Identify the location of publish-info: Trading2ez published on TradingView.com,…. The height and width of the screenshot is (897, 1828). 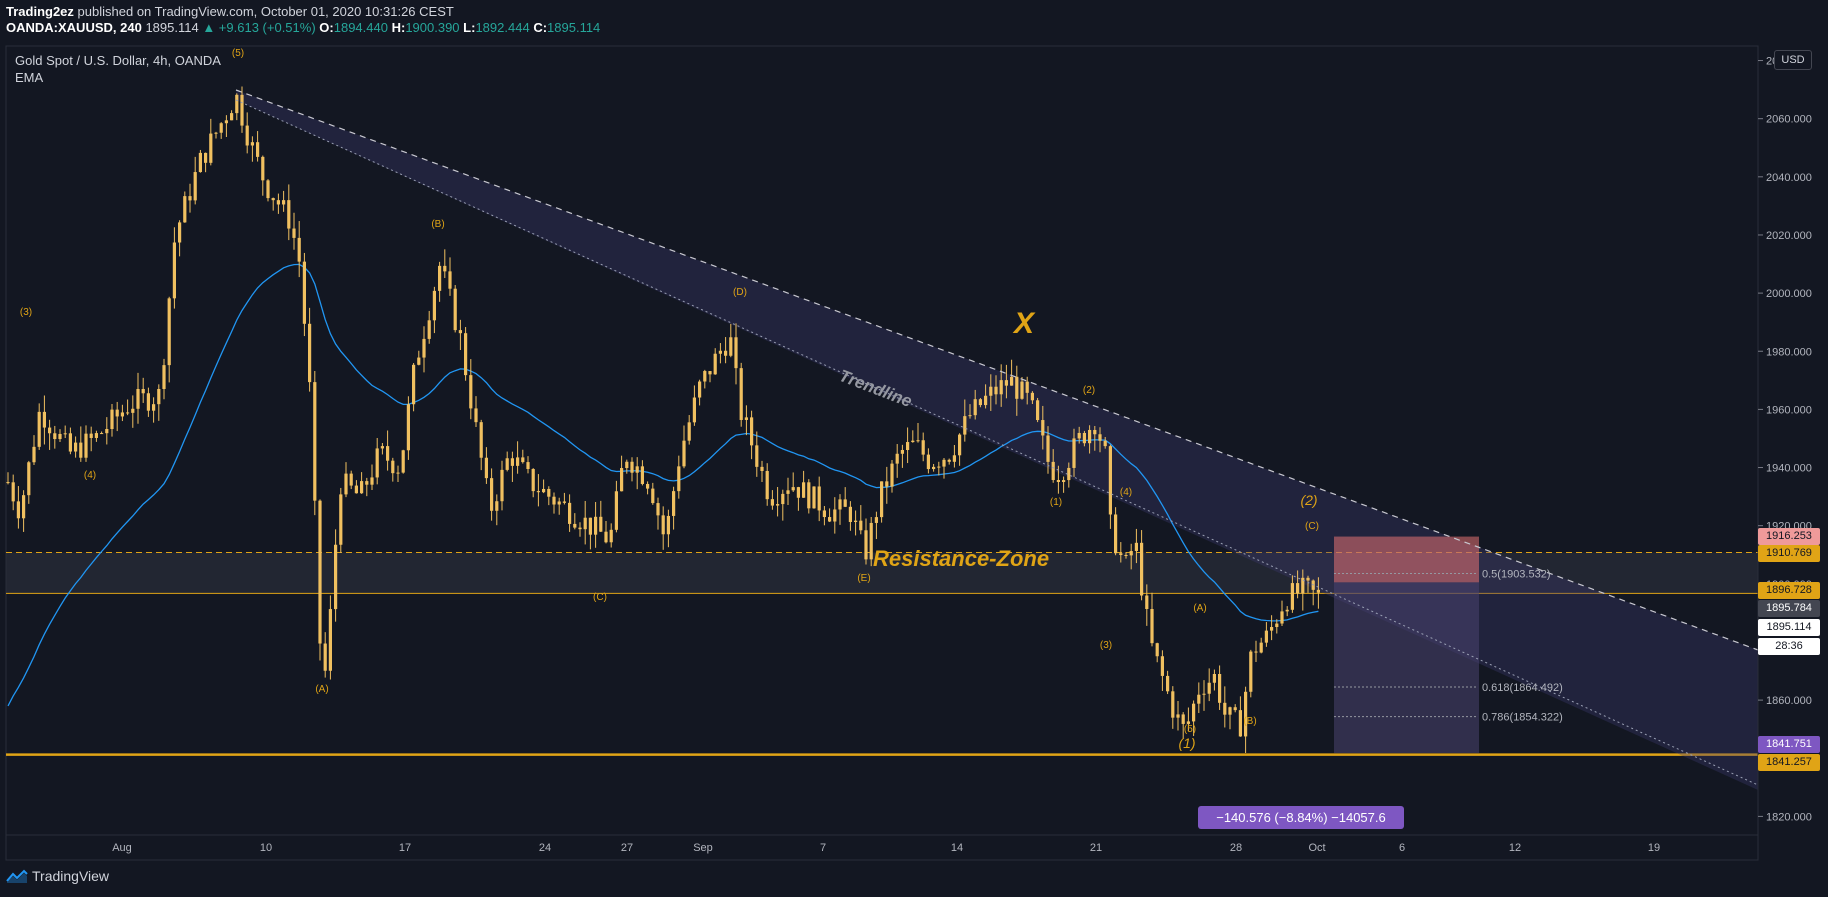
(230, 11).